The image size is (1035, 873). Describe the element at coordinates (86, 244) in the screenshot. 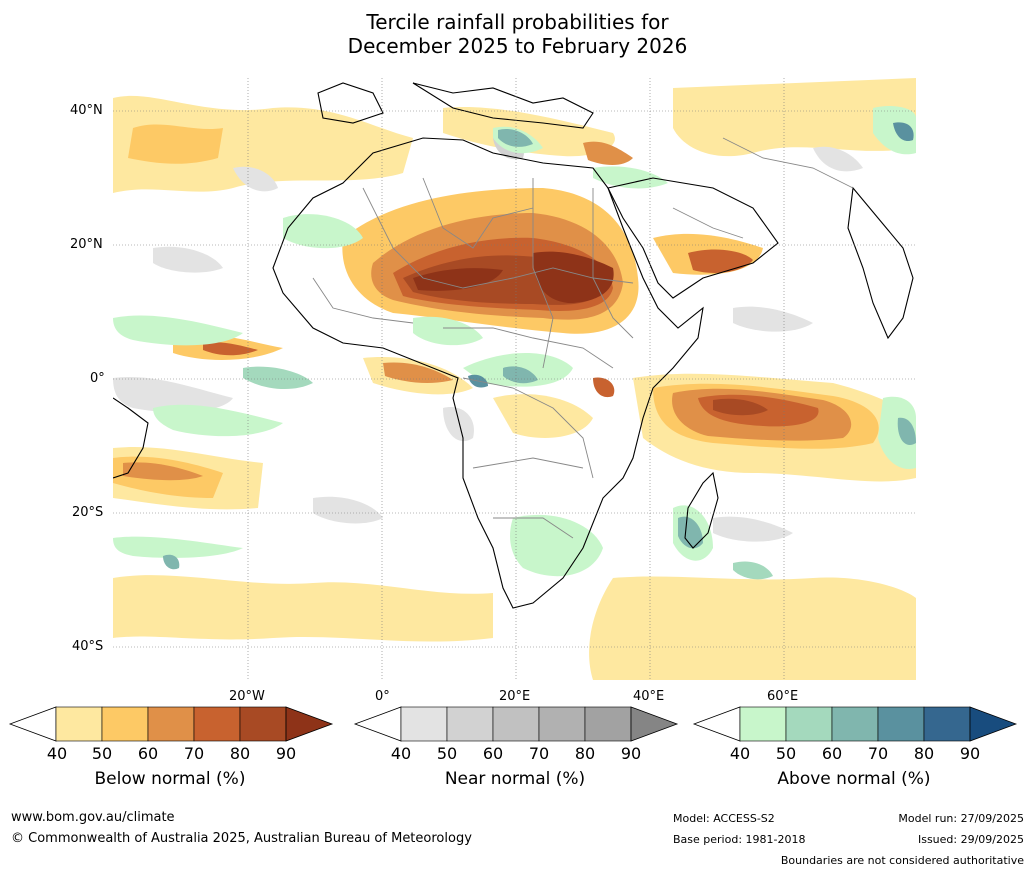

I see `lat-label-20n: 20°N` at that location.